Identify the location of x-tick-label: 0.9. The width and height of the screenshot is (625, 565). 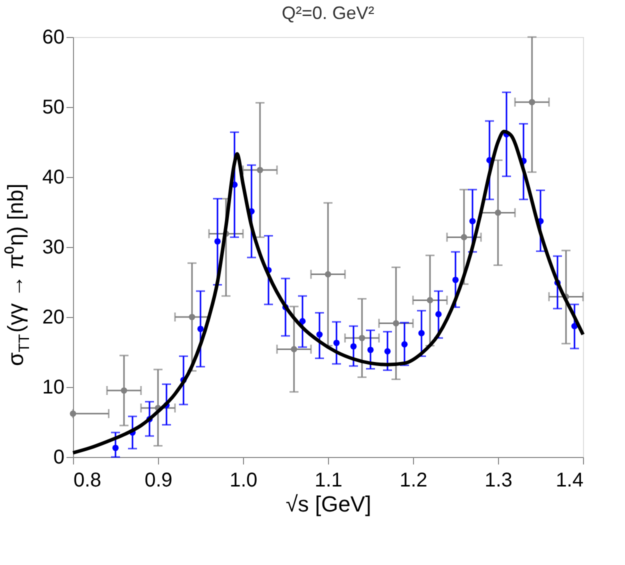
(158, 481).